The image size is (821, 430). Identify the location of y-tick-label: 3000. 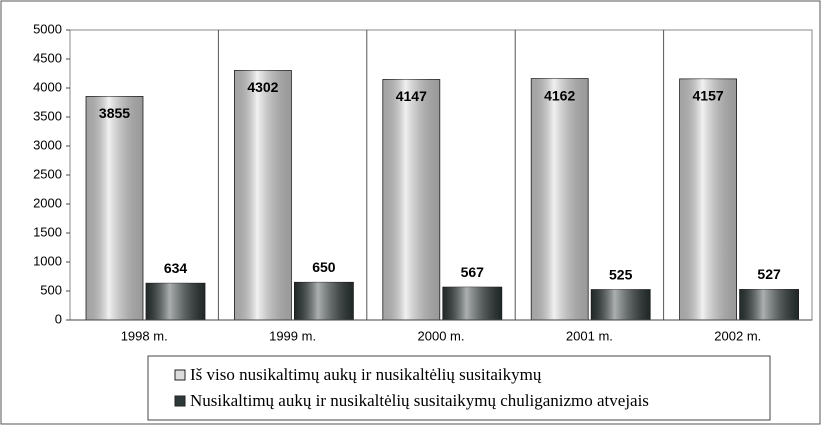
(47, 144).